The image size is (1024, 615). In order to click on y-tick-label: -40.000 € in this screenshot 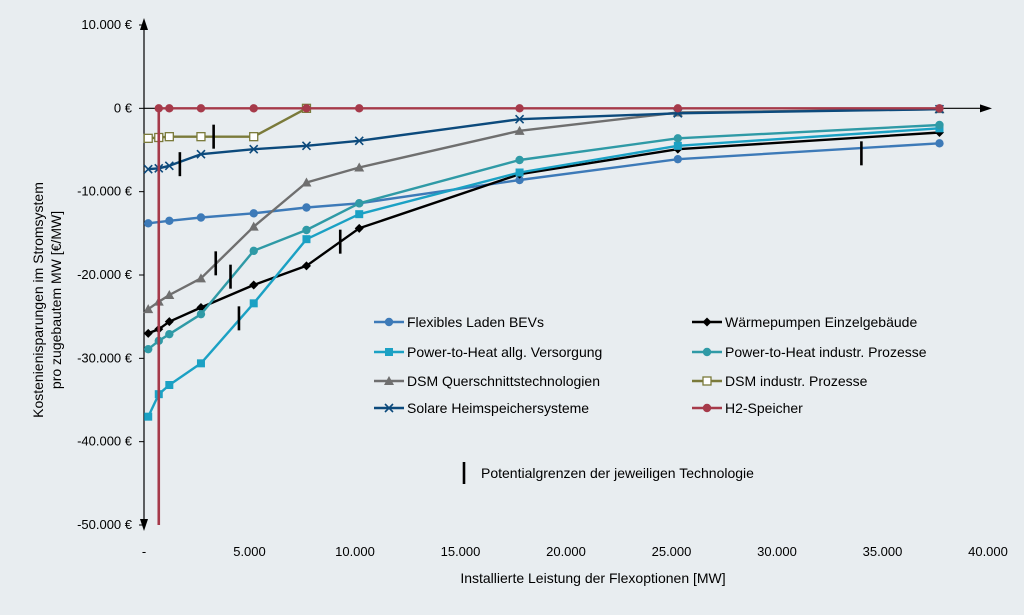, I will do `click(105, 441)`.